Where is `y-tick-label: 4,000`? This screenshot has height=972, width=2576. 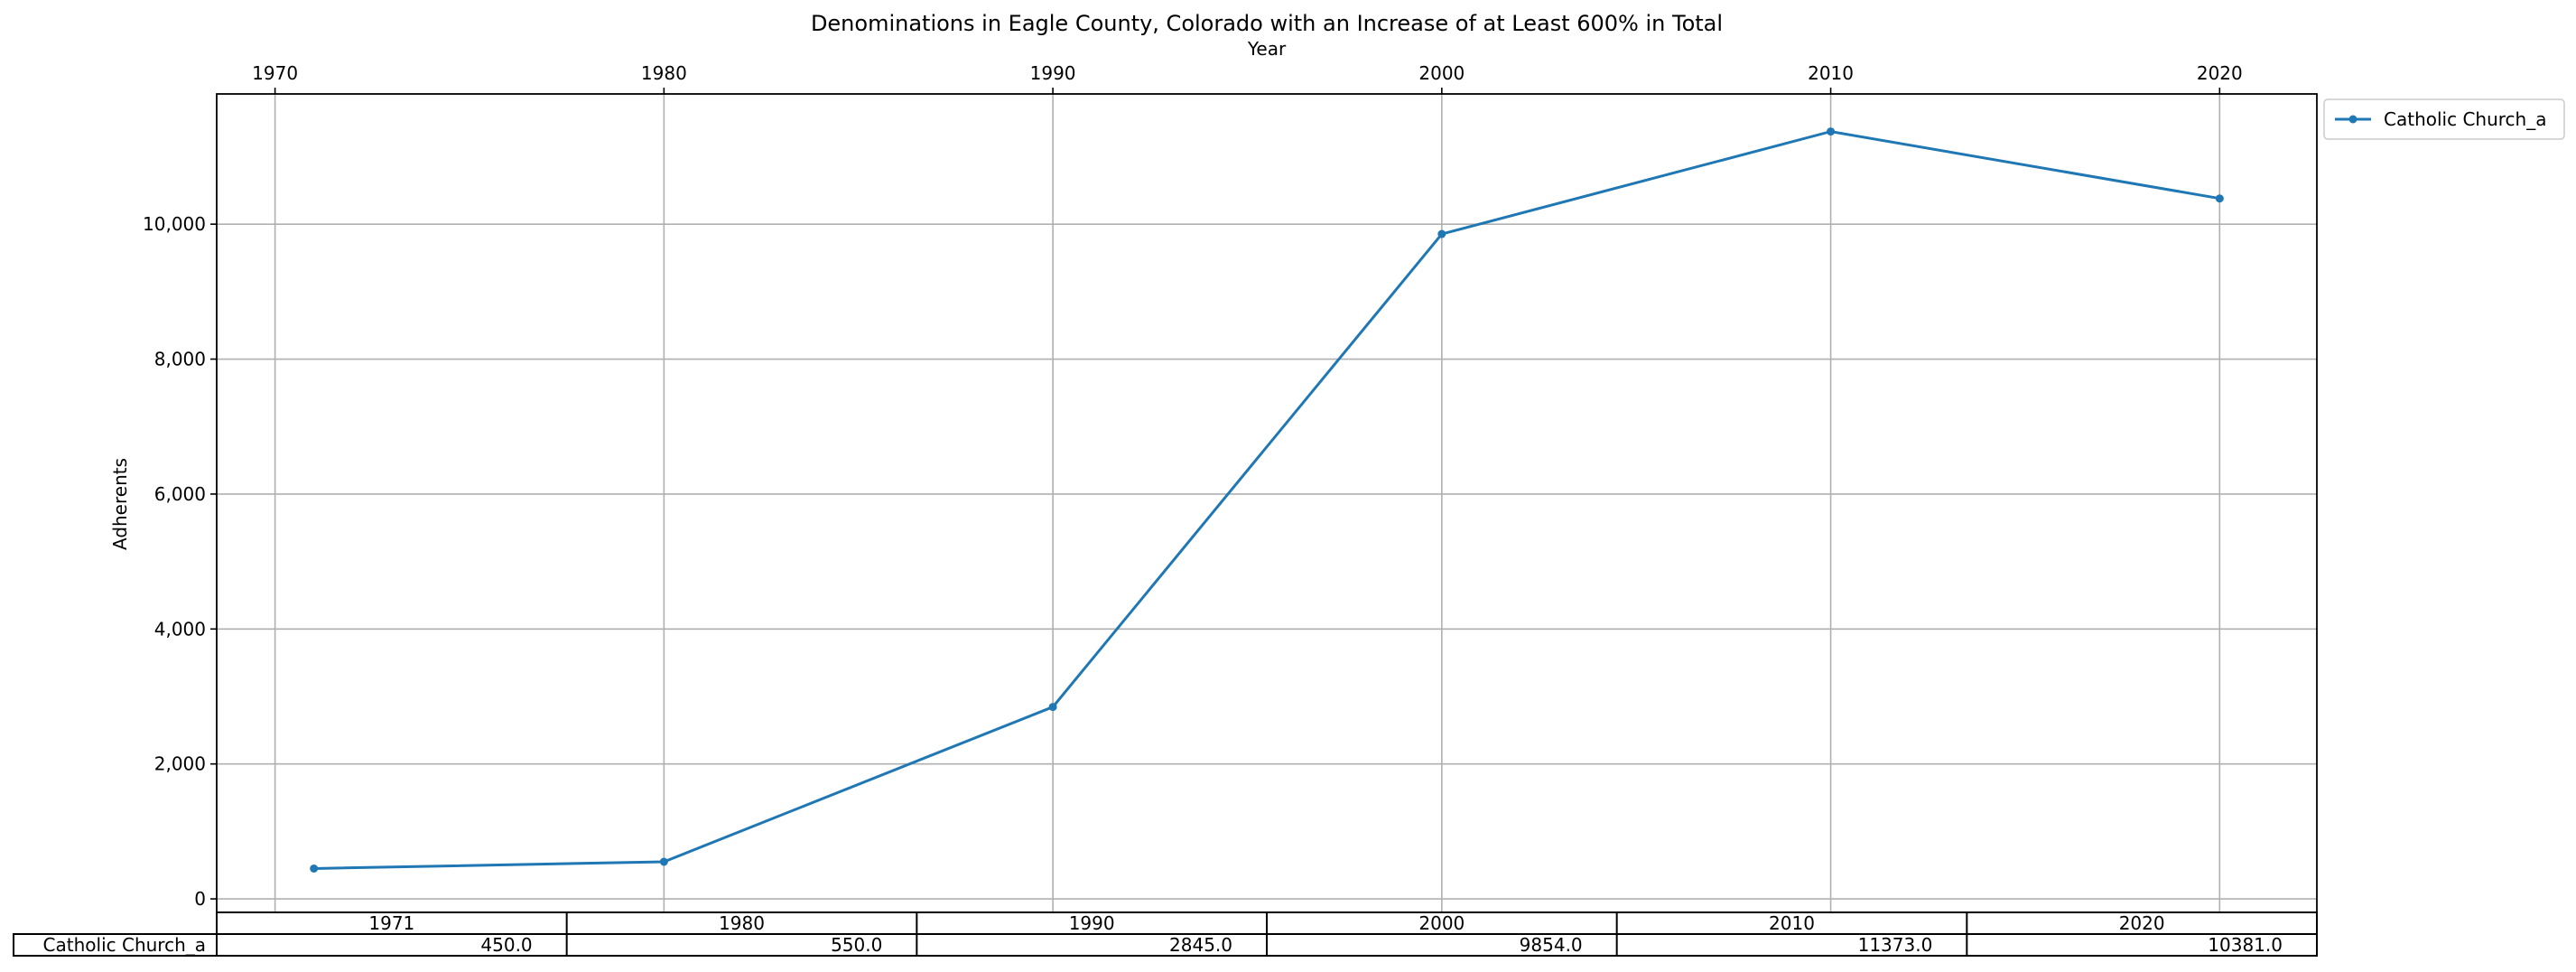 y-tick-label: 4,000 is located at coordinates (180, 629).